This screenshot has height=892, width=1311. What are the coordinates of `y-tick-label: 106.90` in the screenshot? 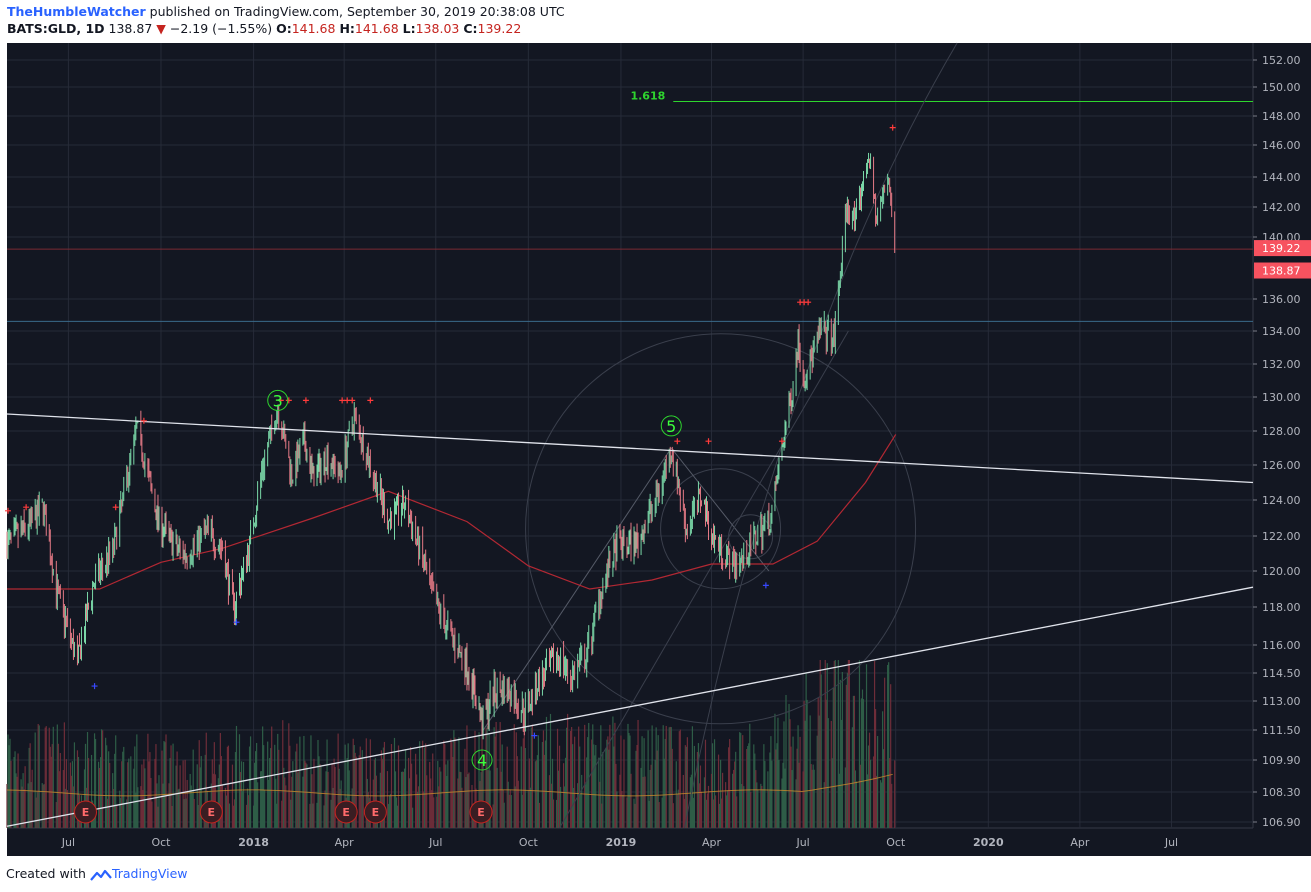 It's located at (1281, 822).